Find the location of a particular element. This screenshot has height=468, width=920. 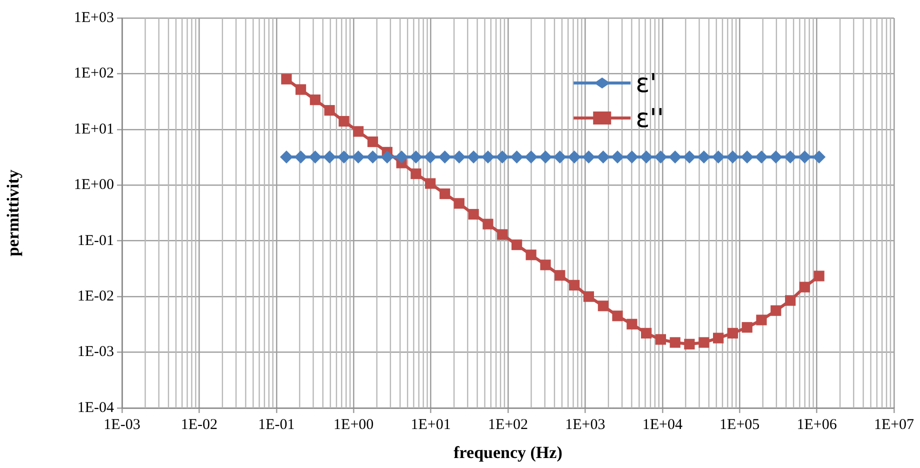

y-tick-label: 1E+01 is located at coordinates (94, 129).